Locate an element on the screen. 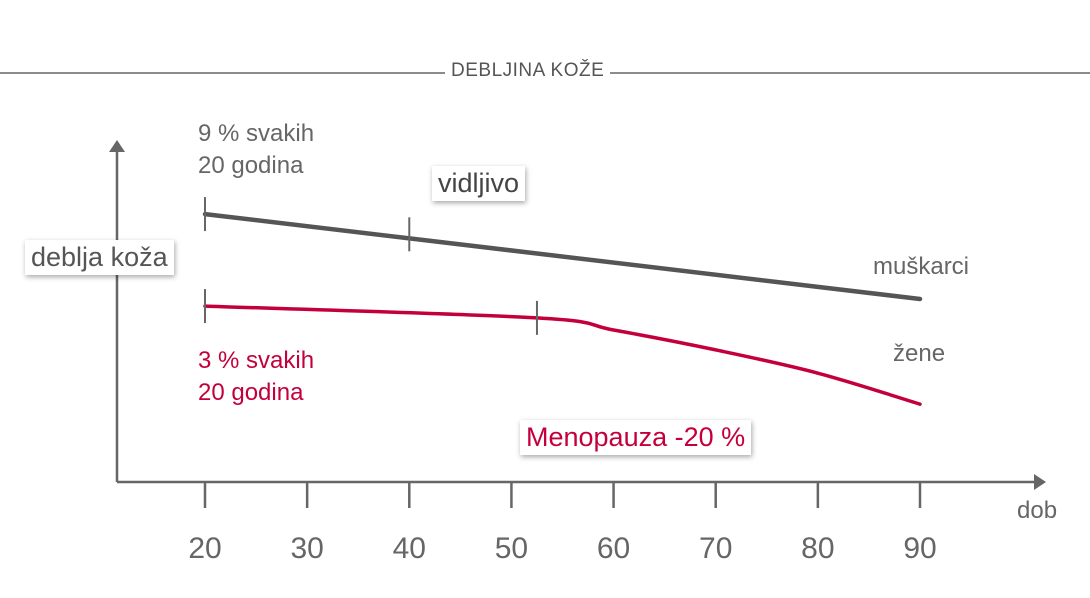 This screenshot has height=598, width=1090. women-rate-line2: 20 godina is located at coordinates (251, 392).